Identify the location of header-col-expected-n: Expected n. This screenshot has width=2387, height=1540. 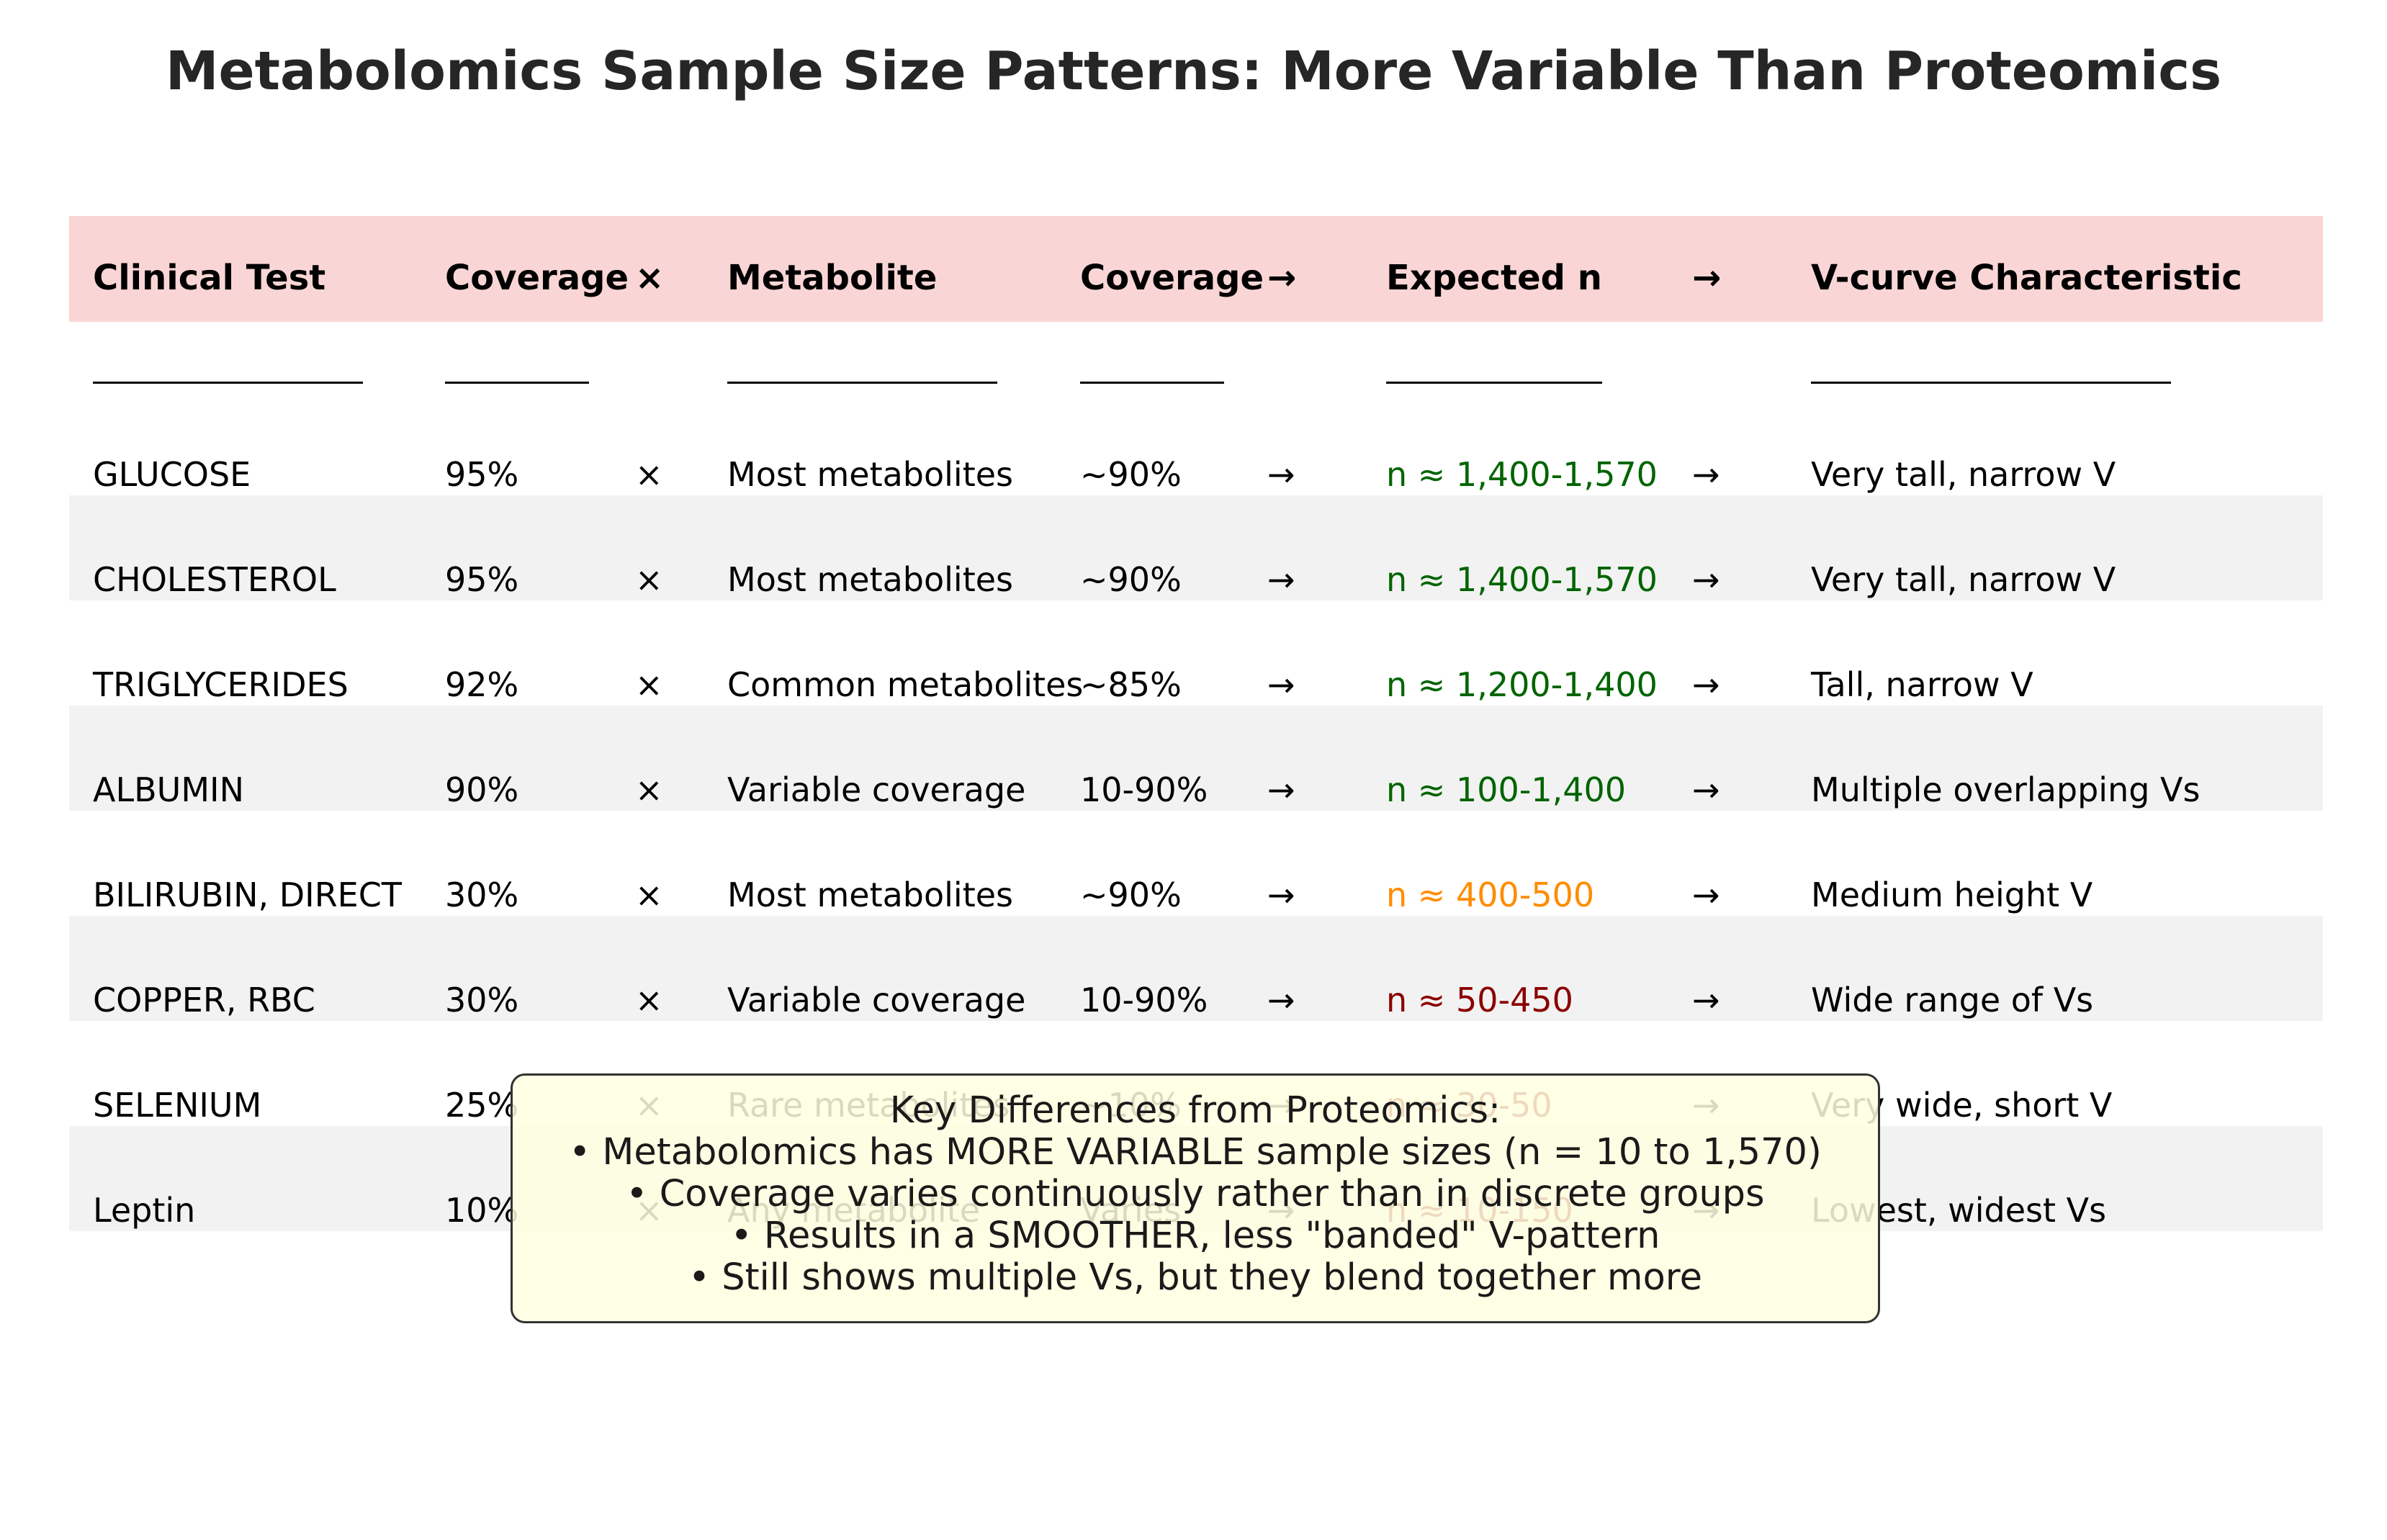
(1494, 278).